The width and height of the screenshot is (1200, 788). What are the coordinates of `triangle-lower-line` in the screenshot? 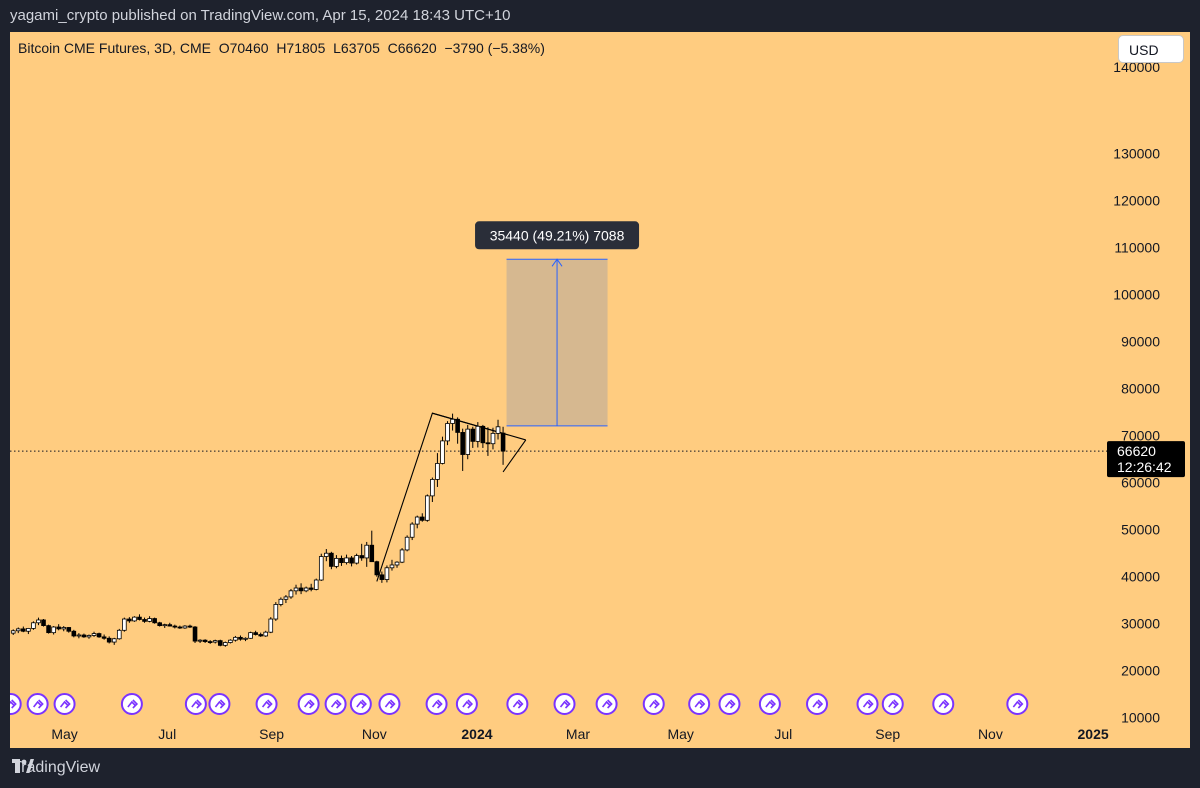 It's located at (514, 456).